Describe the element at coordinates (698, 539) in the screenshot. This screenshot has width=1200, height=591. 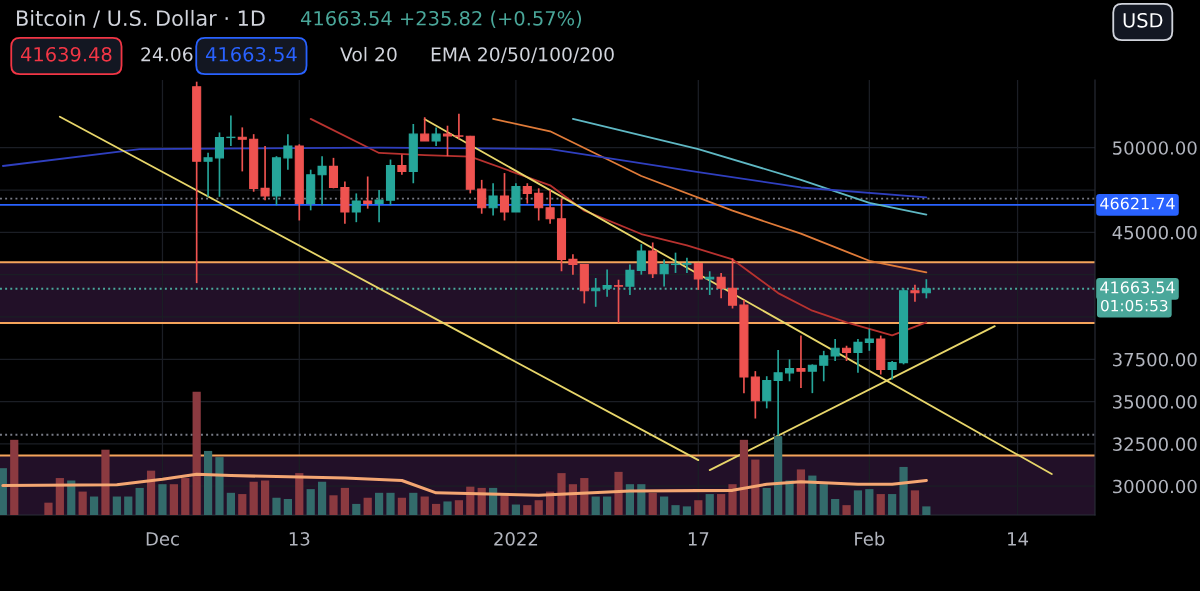
I see `x-tick-label: 17` at that location.